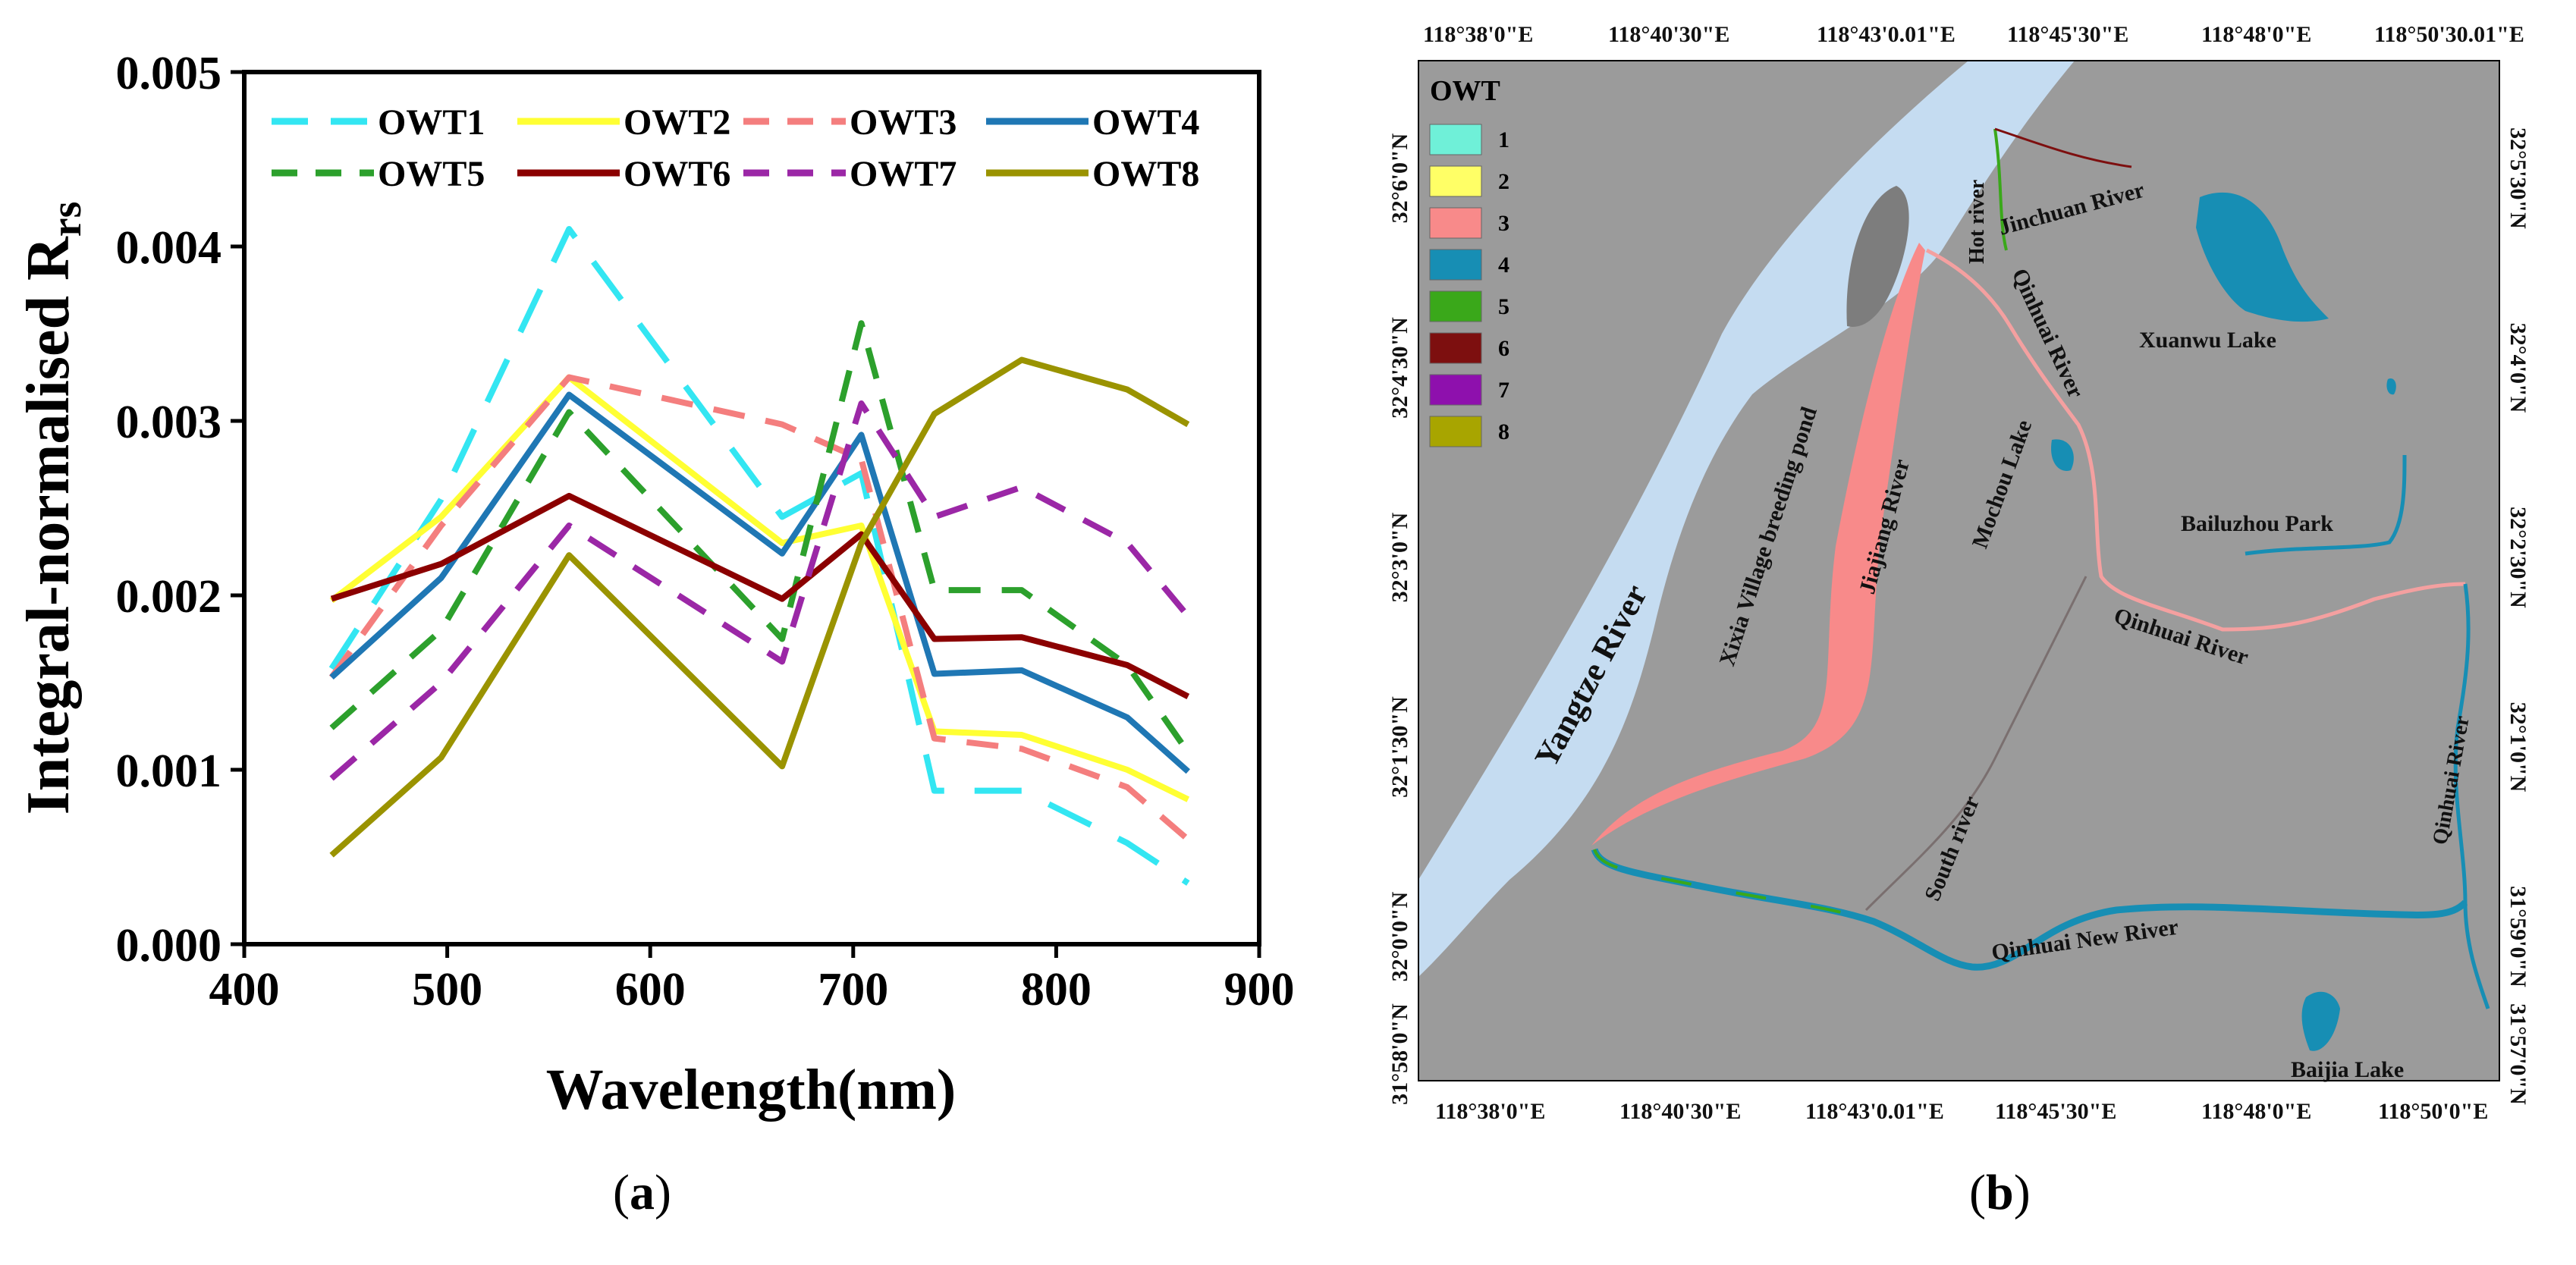 The image size is (2576, 1265). What do you see at coordinates (169, 248) in the screenshot?
I see `y-tick-label: 0.004` at bounding box center [169, 248].